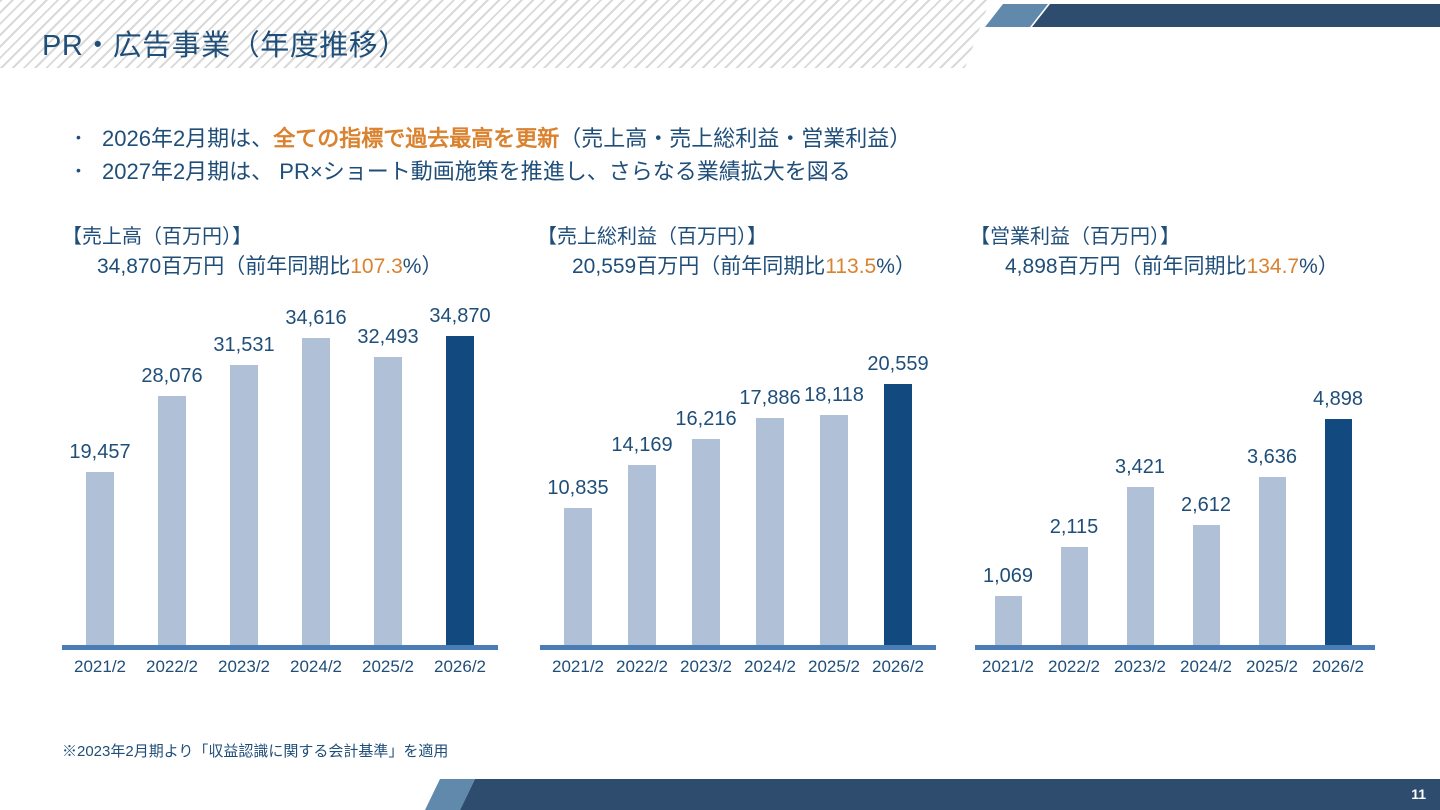 The image size is (1440, 810). I want to click on bar-value-label: 28,076, so click(172, 376).